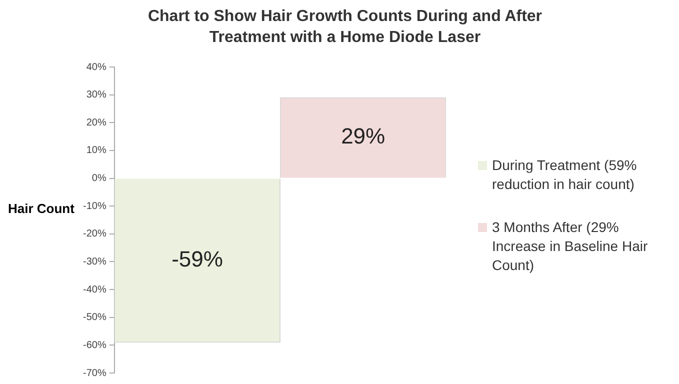  What do you see at coordinates (94, 234) in the screenshot?
I see `y-tick-label: -20%` at bounding box center [94, 234].